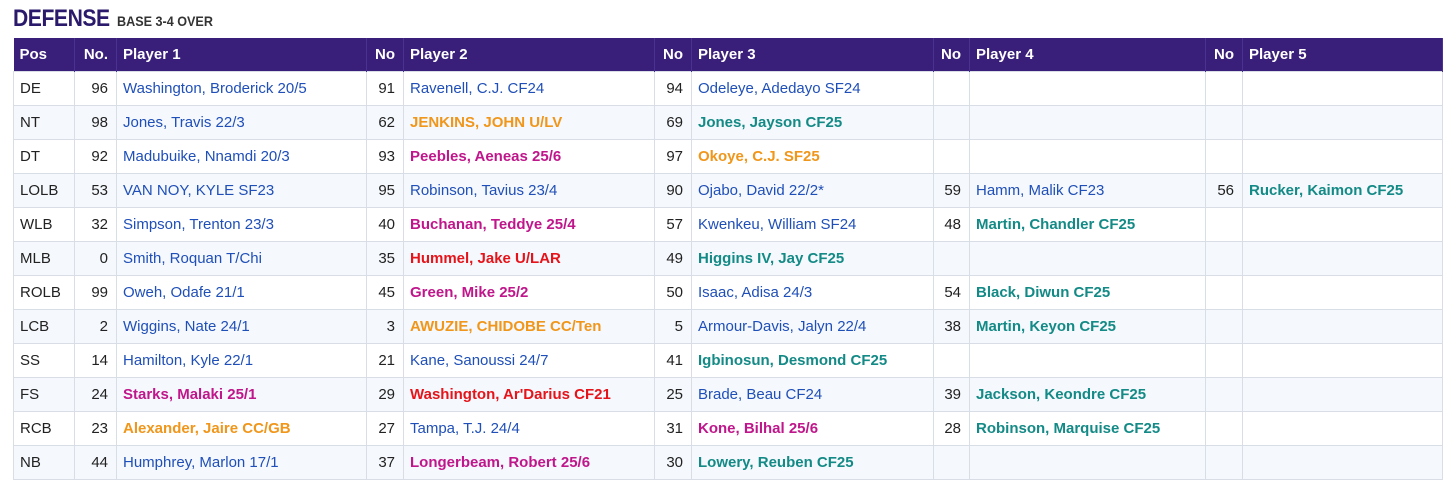 The image size is (1456, 495). I want to click on player-name-link: Martin, Chandler CF25, so click(1087, 224).